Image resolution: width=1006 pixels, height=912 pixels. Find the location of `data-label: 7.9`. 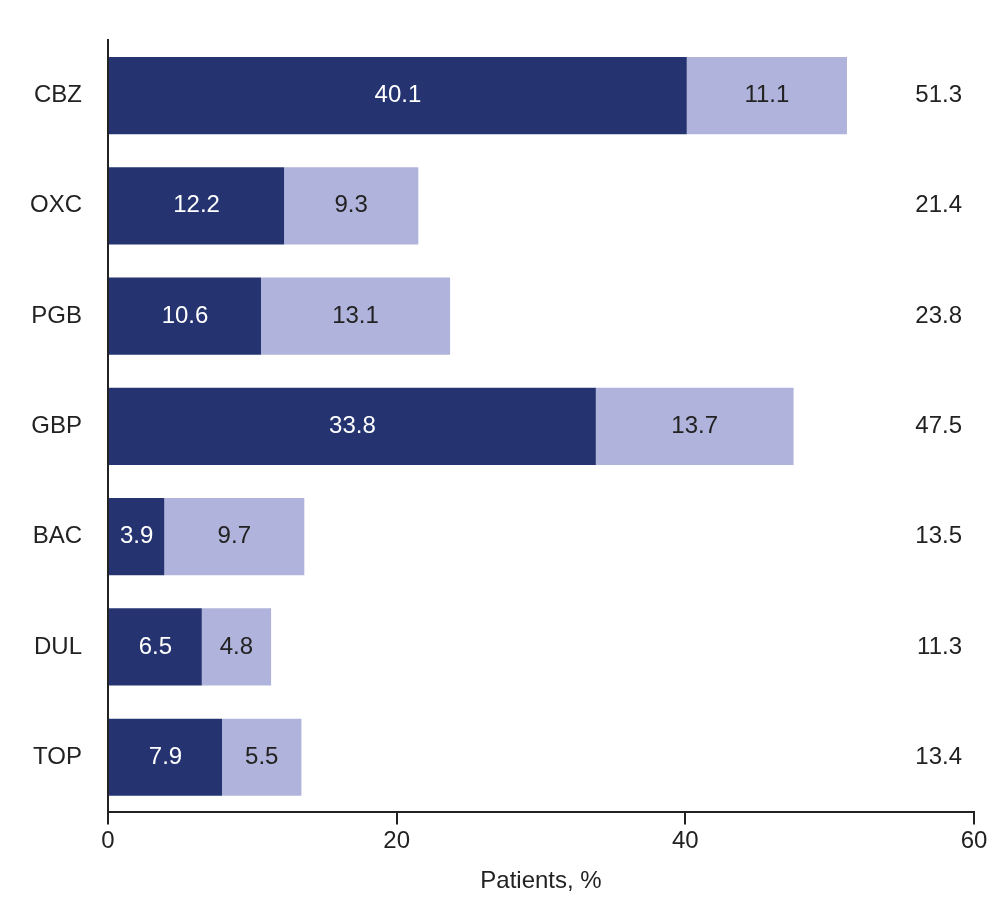

data-label: 7.9 is located at coordinates (165, 755).